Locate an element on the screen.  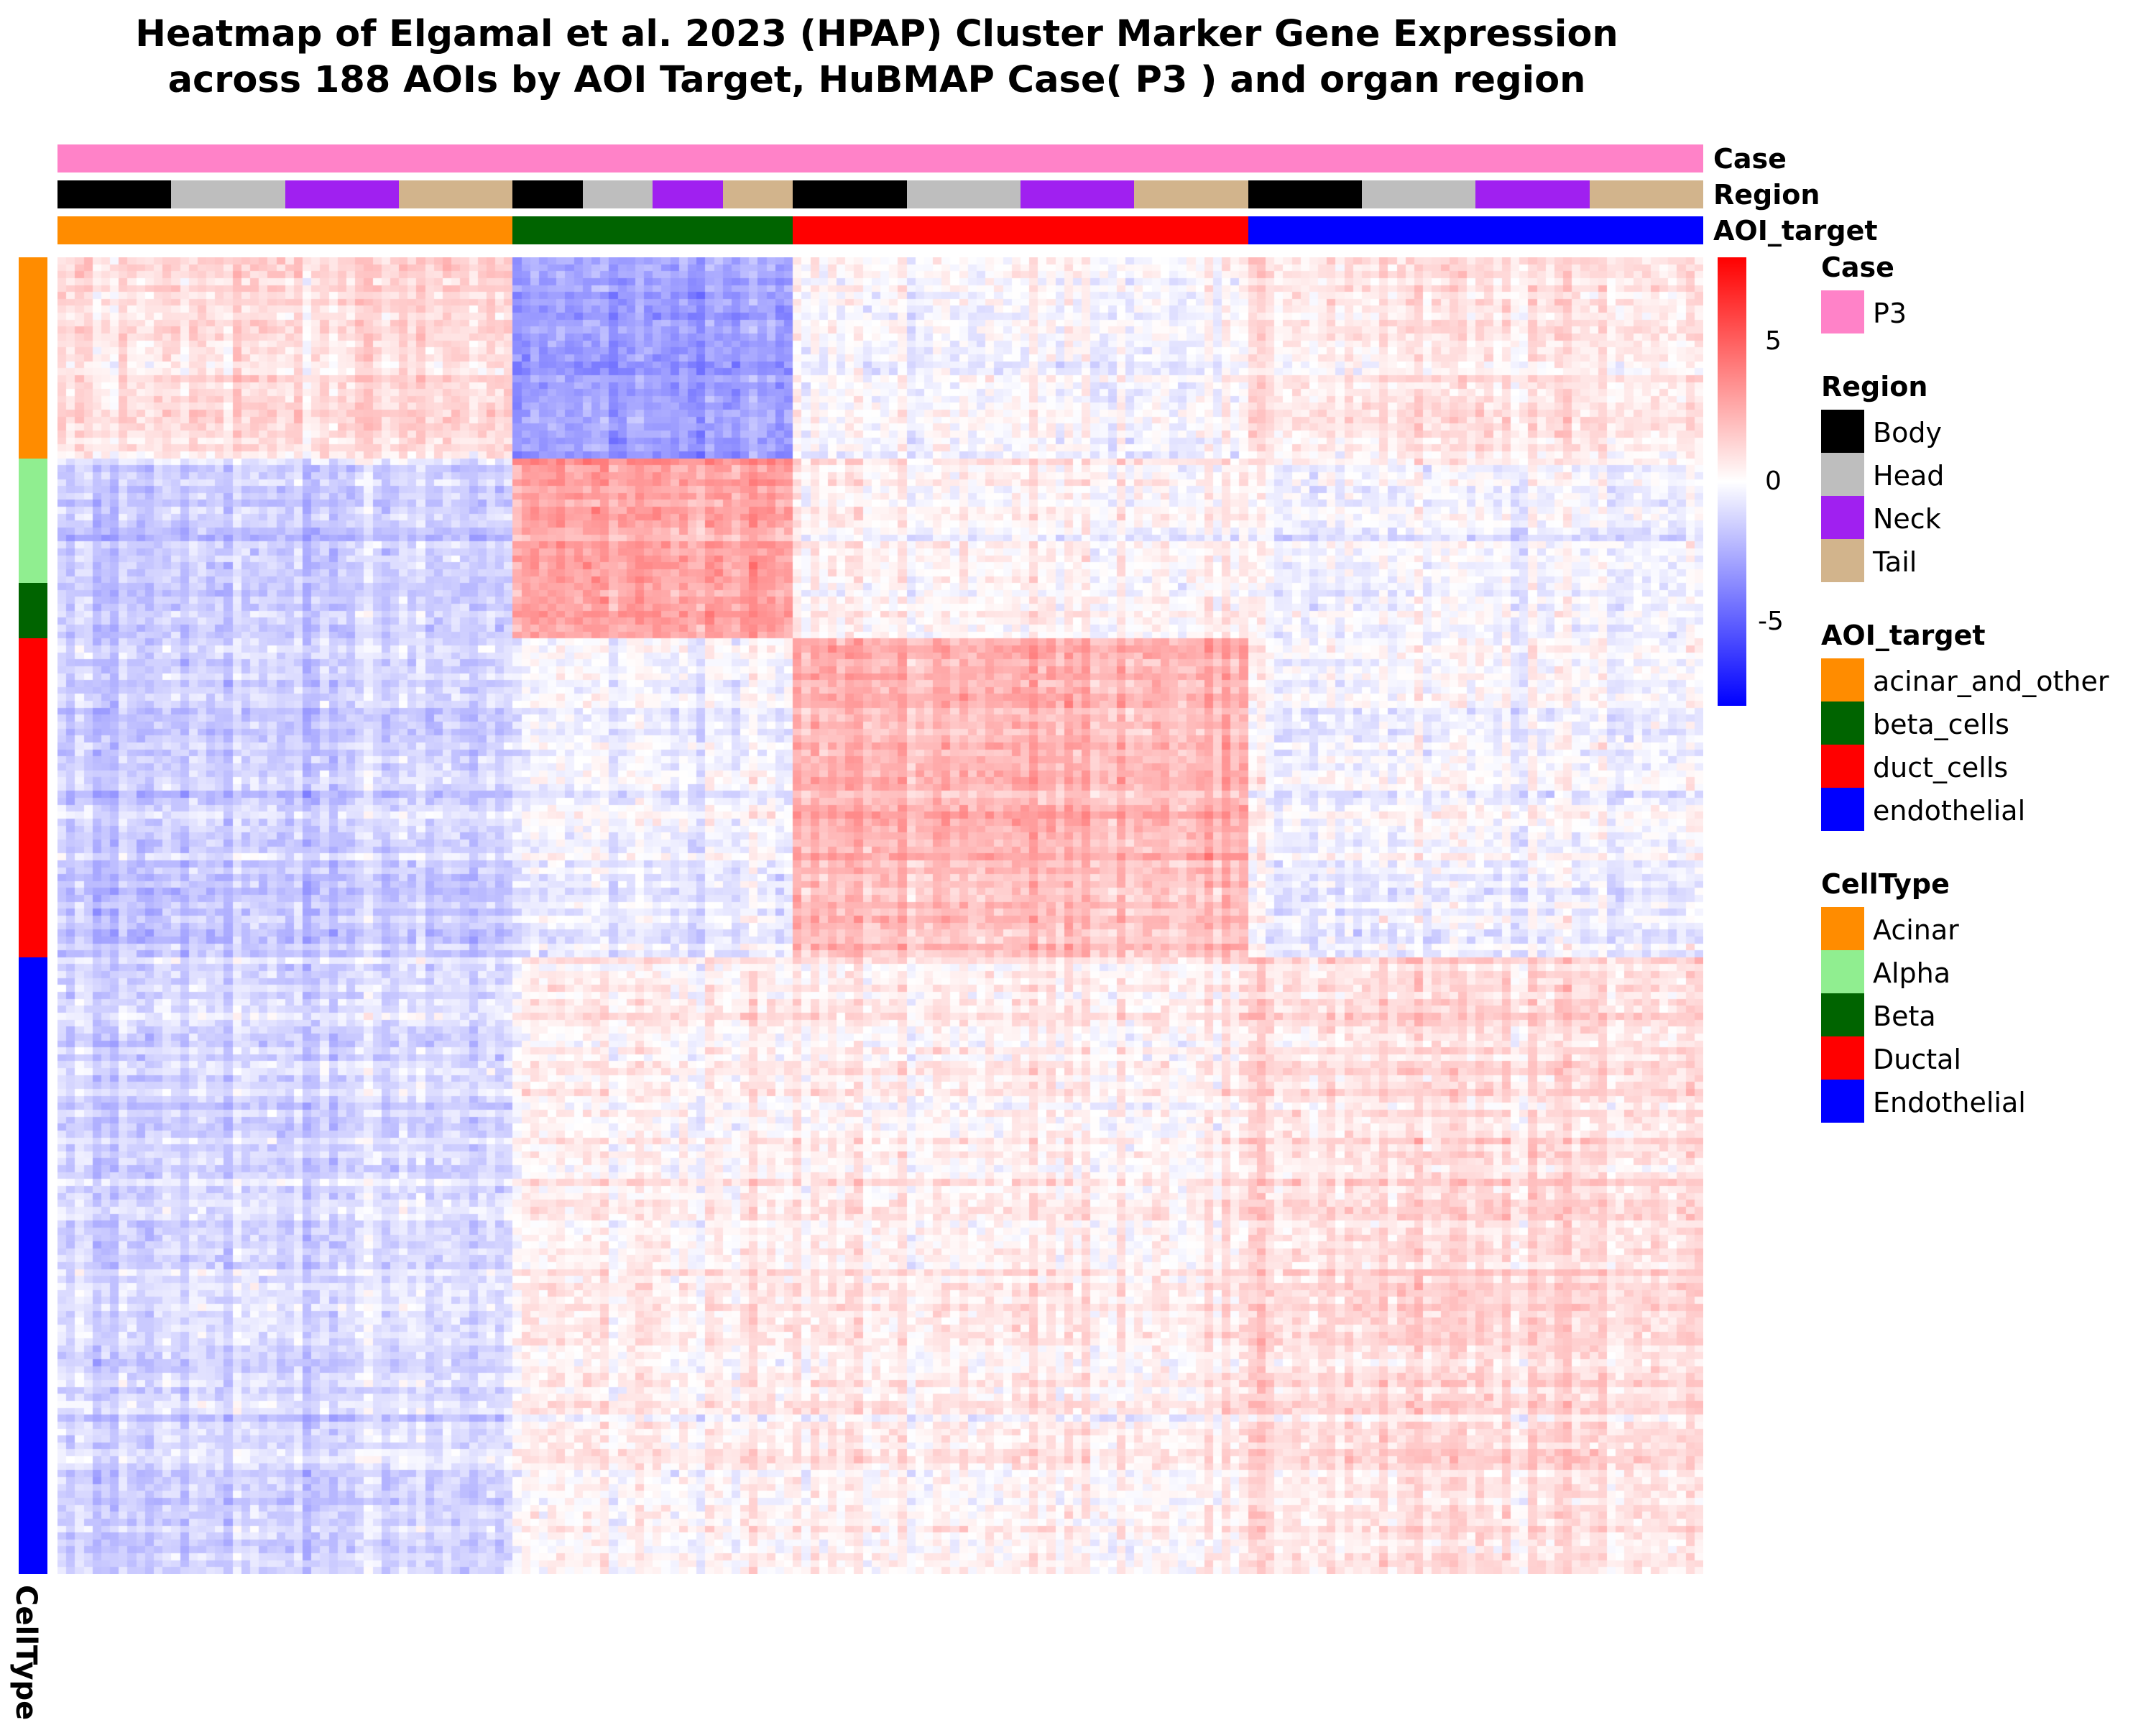
region-annotation-bar is located at coordinates (880, 194).